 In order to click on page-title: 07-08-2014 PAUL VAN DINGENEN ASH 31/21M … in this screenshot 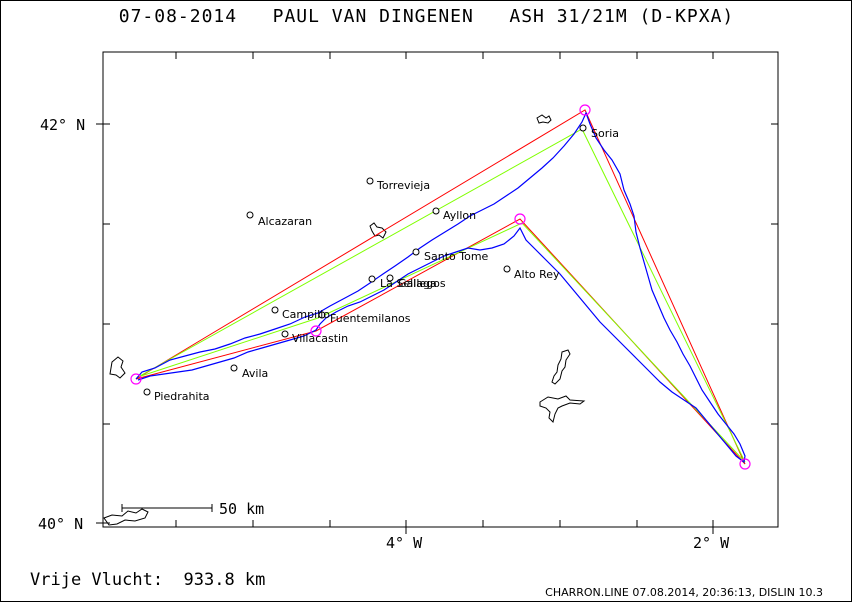, I will do `click(426, 16)`.